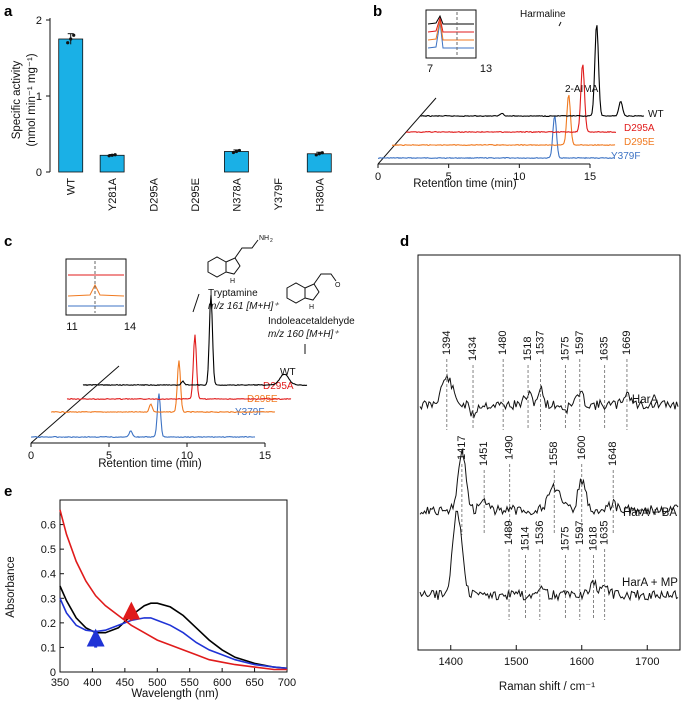 The height and width of the screenshot is (703, 685). I want to click on c-legend-d295a: D295A, so click(278, 386).